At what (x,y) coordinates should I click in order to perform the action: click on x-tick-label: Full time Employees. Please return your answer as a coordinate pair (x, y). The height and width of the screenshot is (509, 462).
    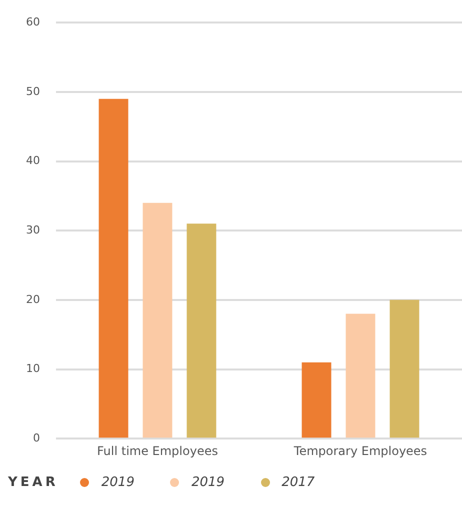
    Looking at the image, I should click on (157, 451).